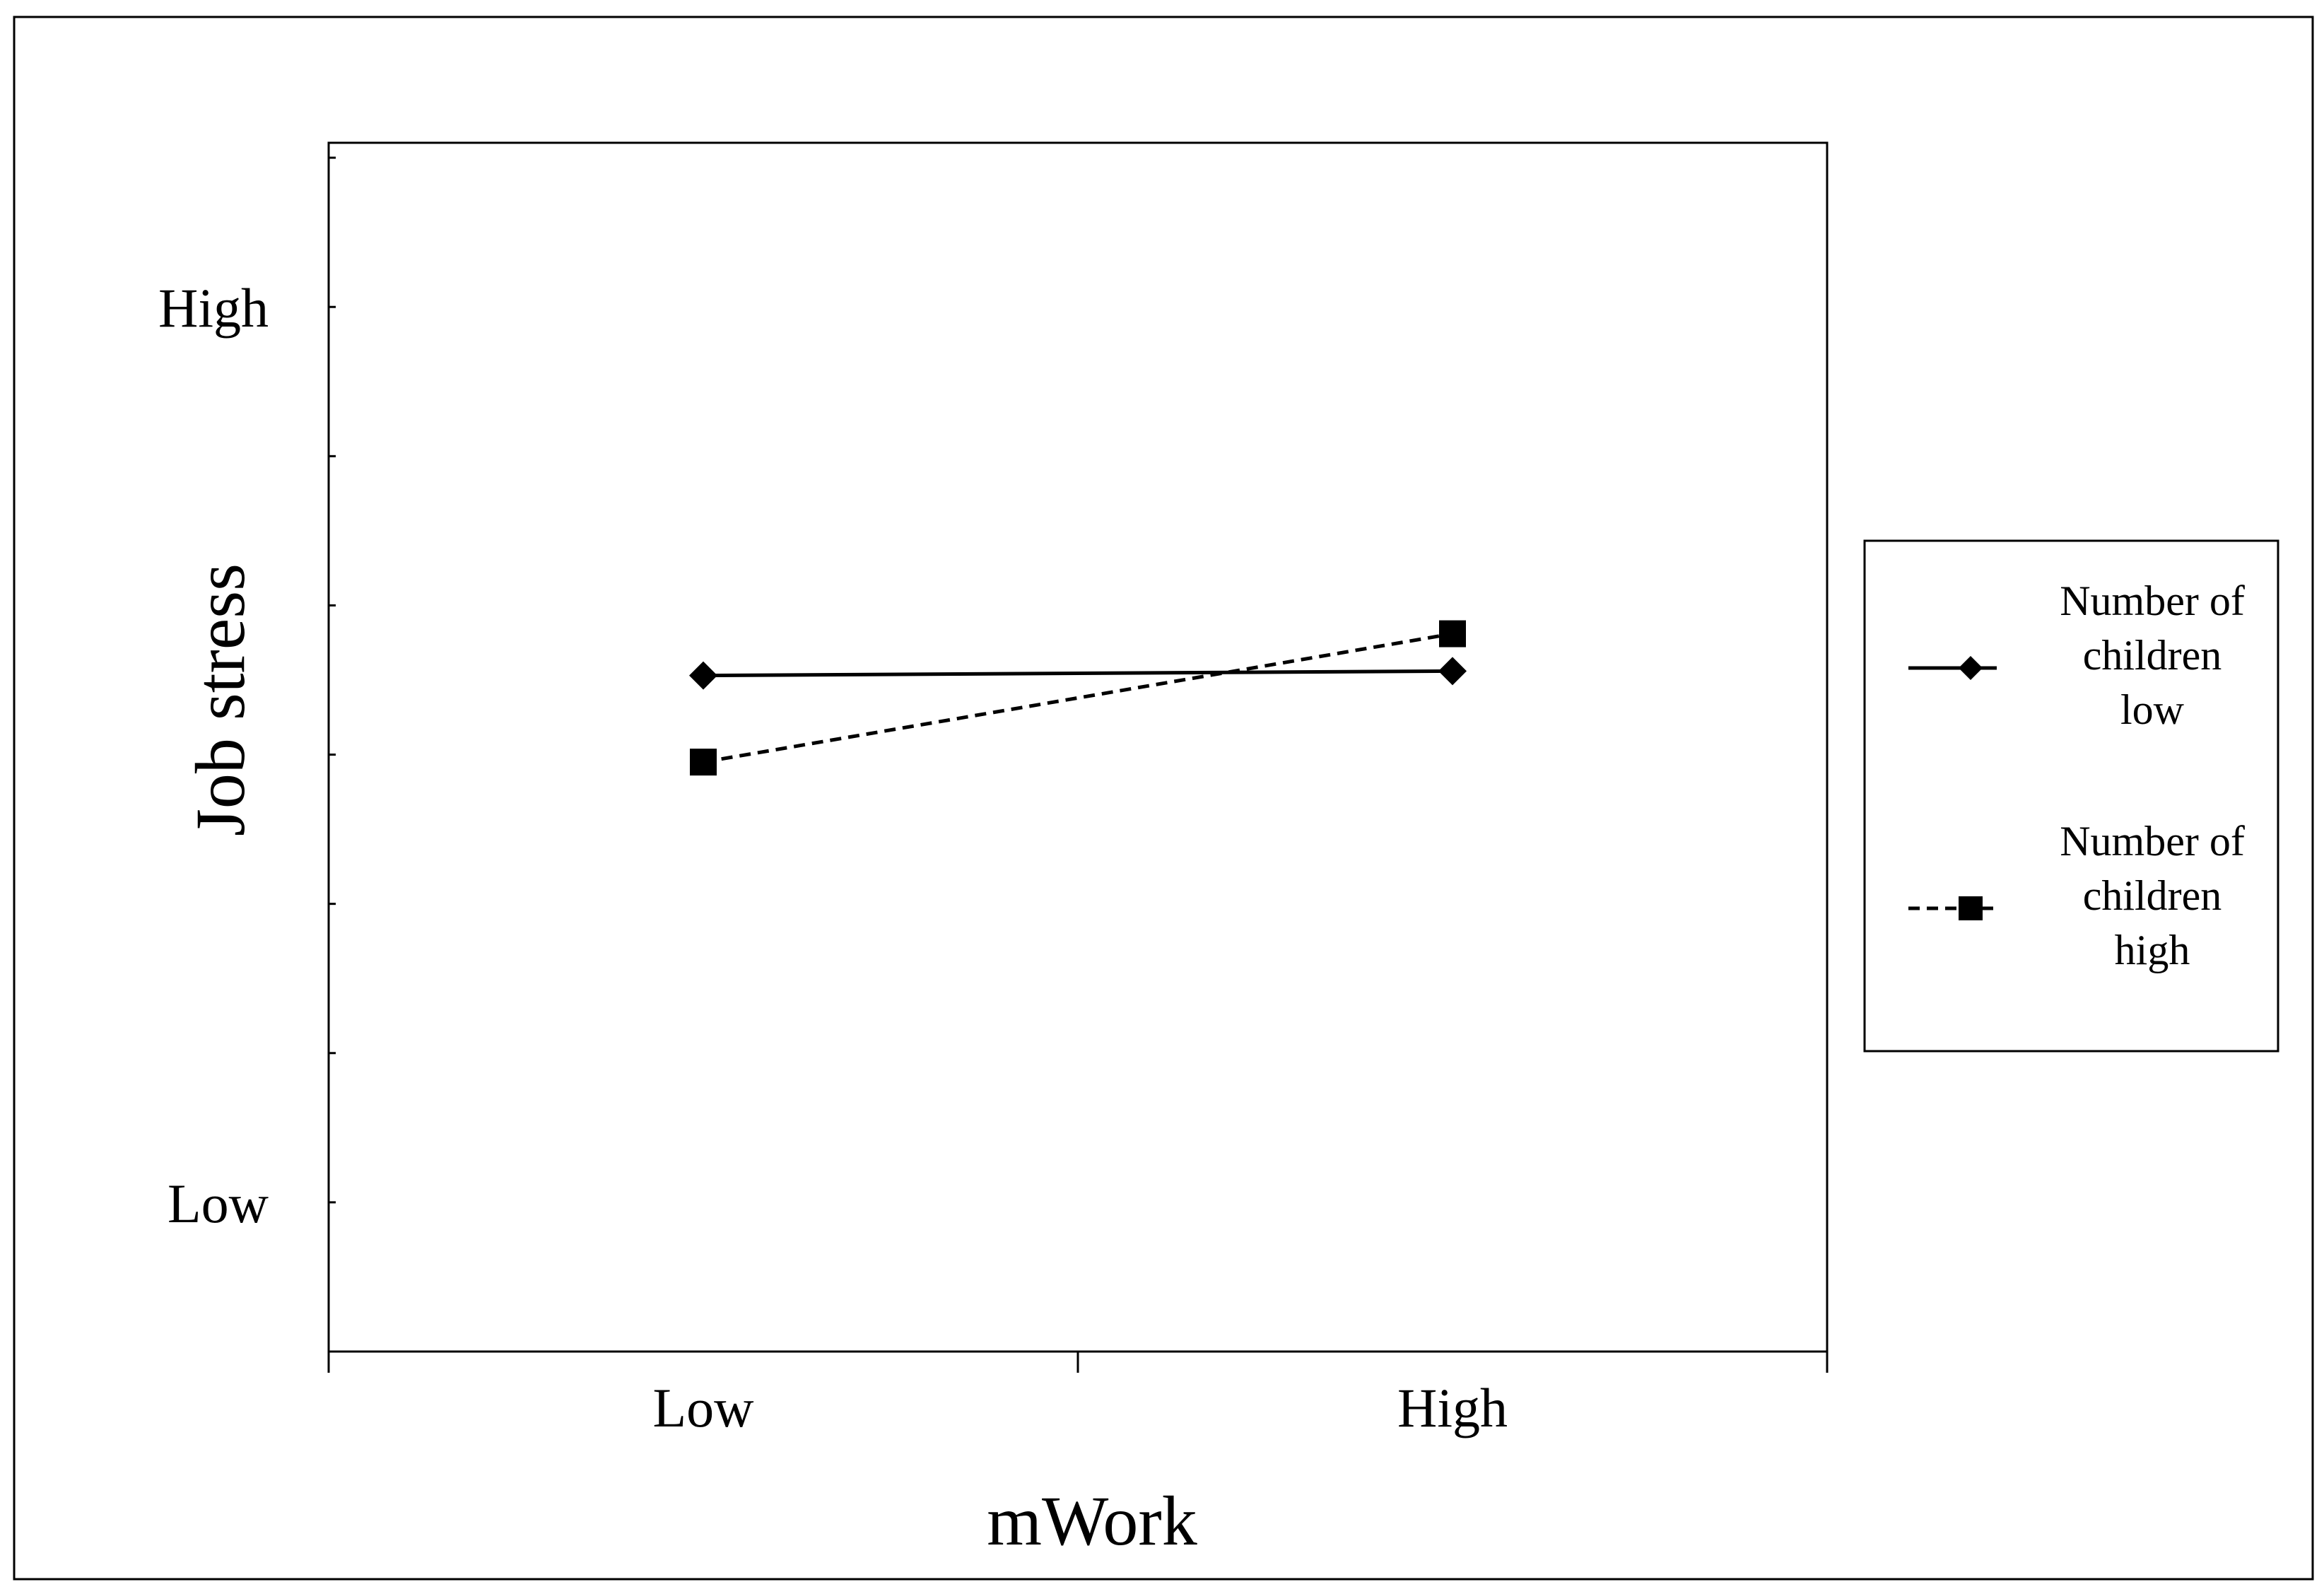  What do you see at coordinates (2152, 709) in the screenshot?
I see `legend-label-line: low` at bounding box center [2152, 709].